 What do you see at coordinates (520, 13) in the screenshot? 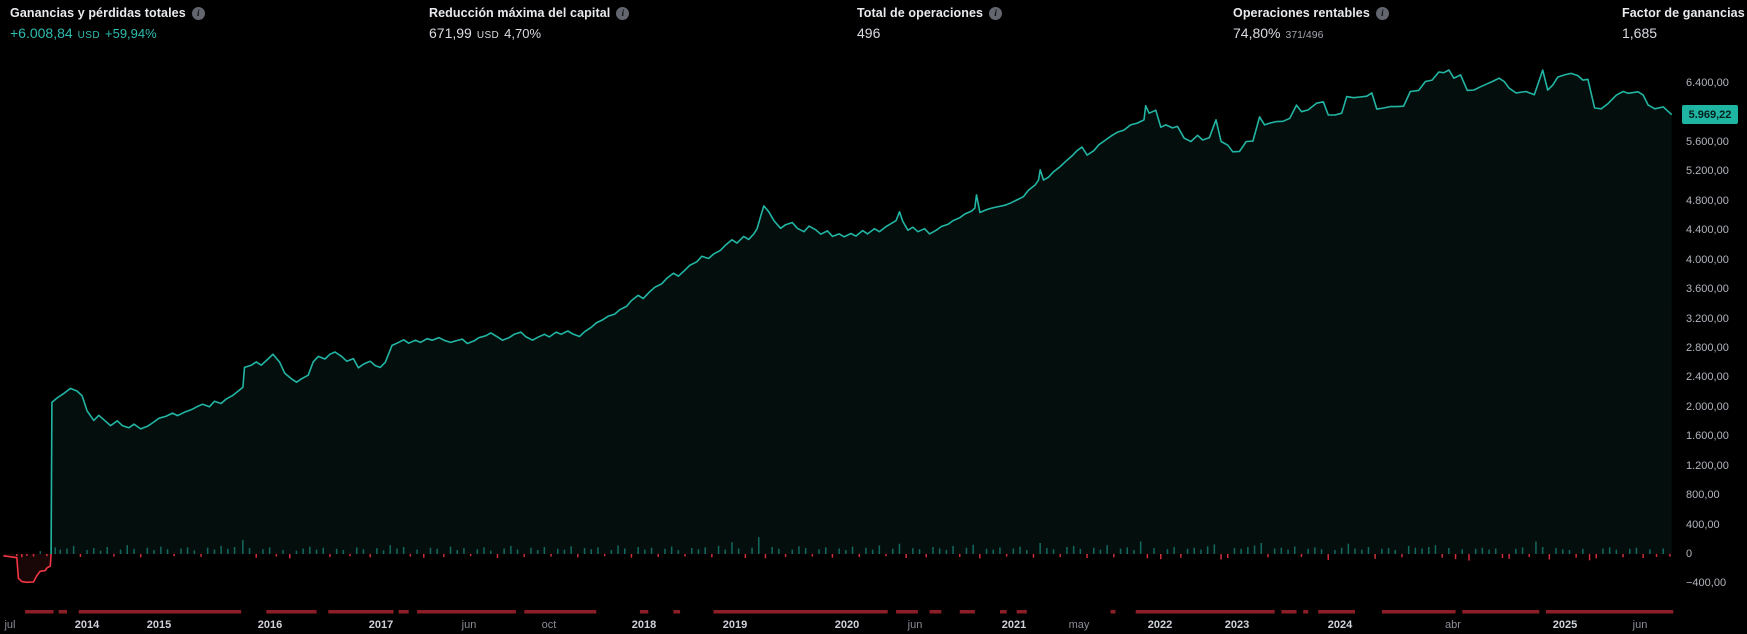
I see `stat-label: Reducción máxima del capital` at bounding box center [520, 13].